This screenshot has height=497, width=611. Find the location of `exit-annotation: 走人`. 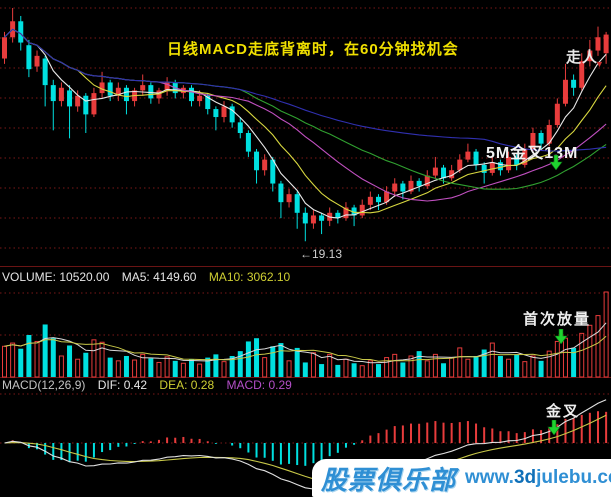

exit-annotation: 走人 is located at coordinates (582, 57).